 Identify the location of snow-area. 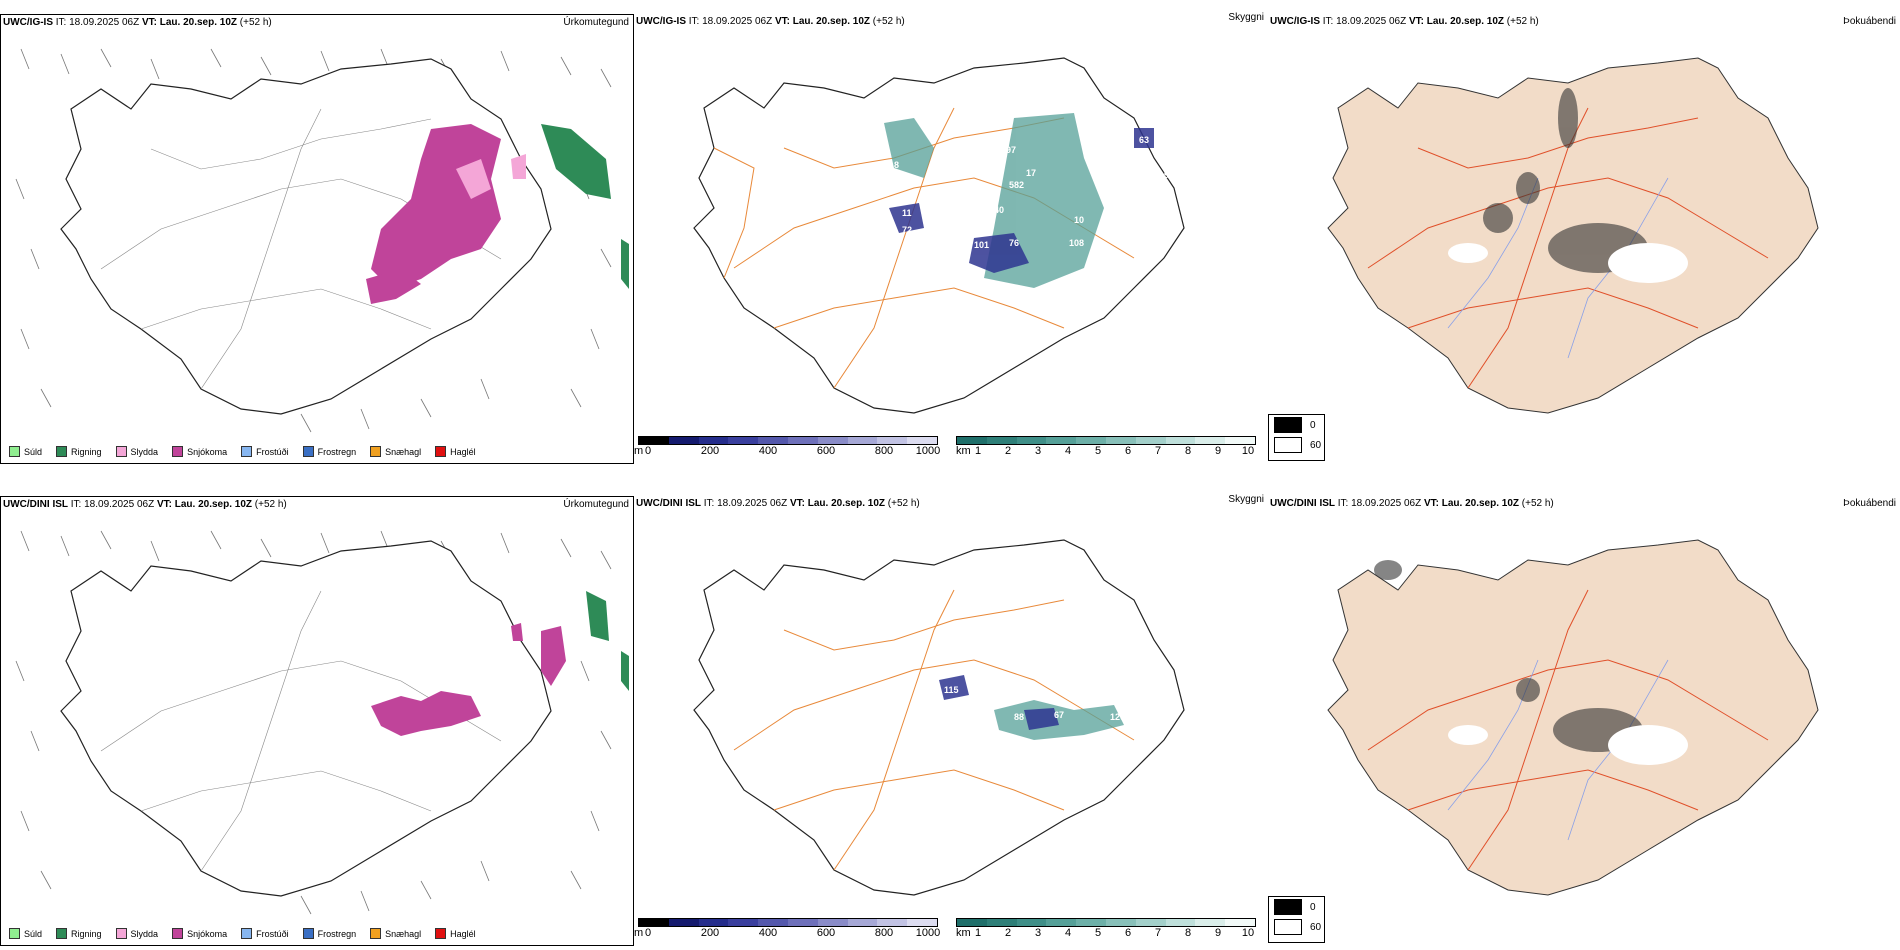
(468, 679).